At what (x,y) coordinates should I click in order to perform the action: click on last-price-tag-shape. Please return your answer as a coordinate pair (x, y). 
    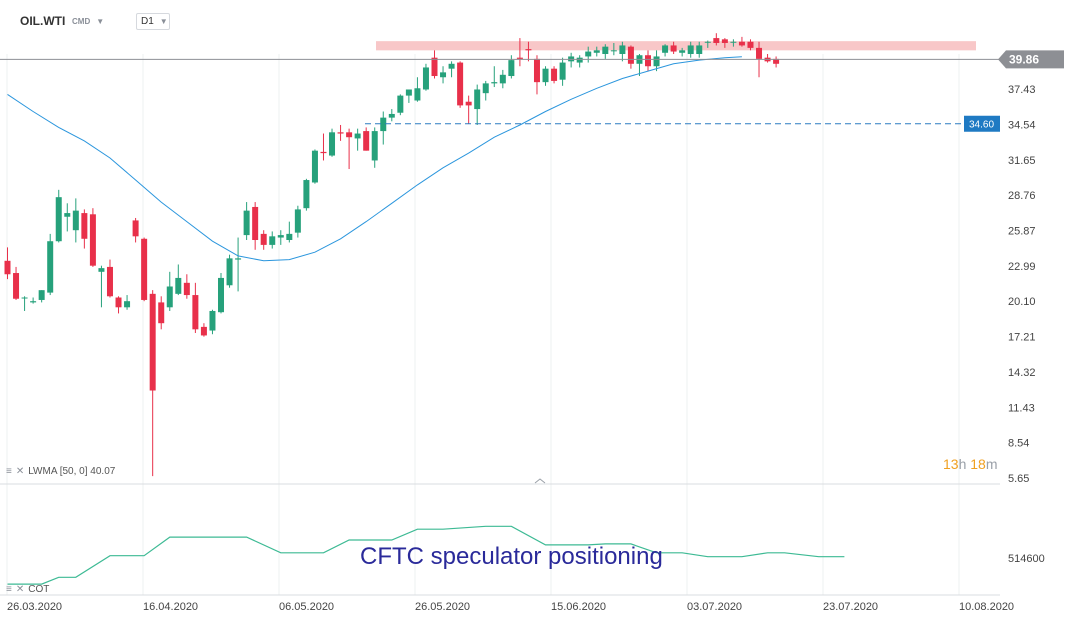
    Looking at the image, I should click on (1031, 59).